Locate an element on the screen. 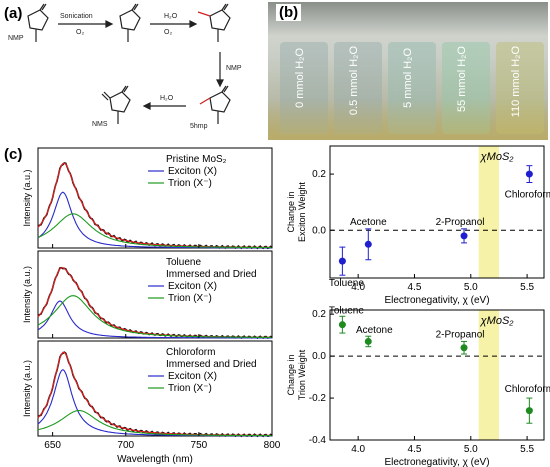  spectrum-xtick: 700 is located at coordinates (125, 445).